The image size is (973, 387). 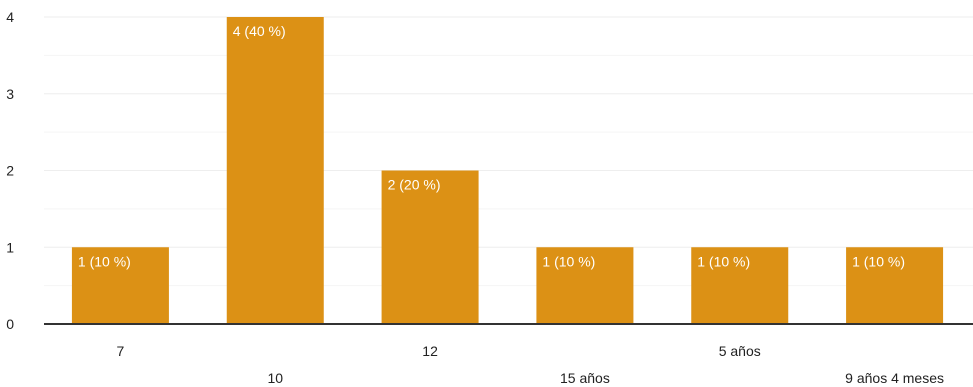 What do you see at coordinates (430, 351) in the screenshot?
I see `x-category-label: 12` at bounding box center [430, 351].